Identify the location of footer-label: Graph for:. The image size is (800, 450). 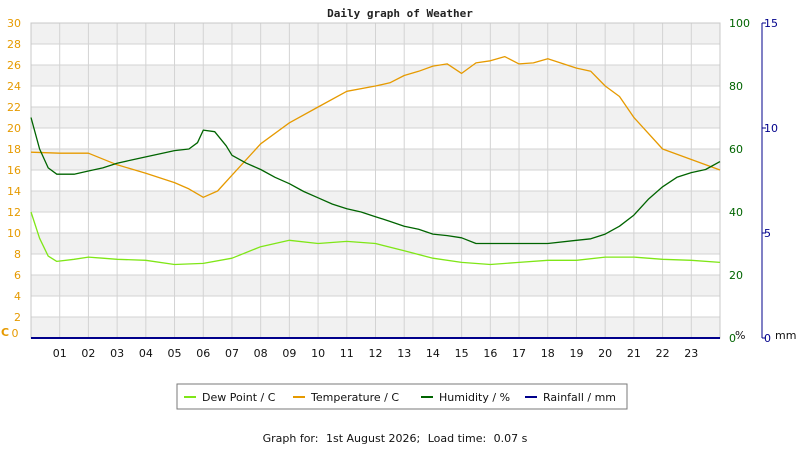
(291, 438).